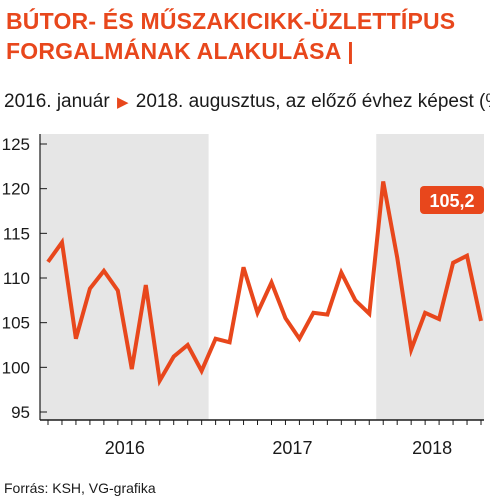 Image resolution: width=490 pixels, height=503 pixels. I want to click on chart-title-line-1: BÚTOR- ÉS MŰSZAKICIKK-ÜZLETTÍPUS, so click(231, 21).